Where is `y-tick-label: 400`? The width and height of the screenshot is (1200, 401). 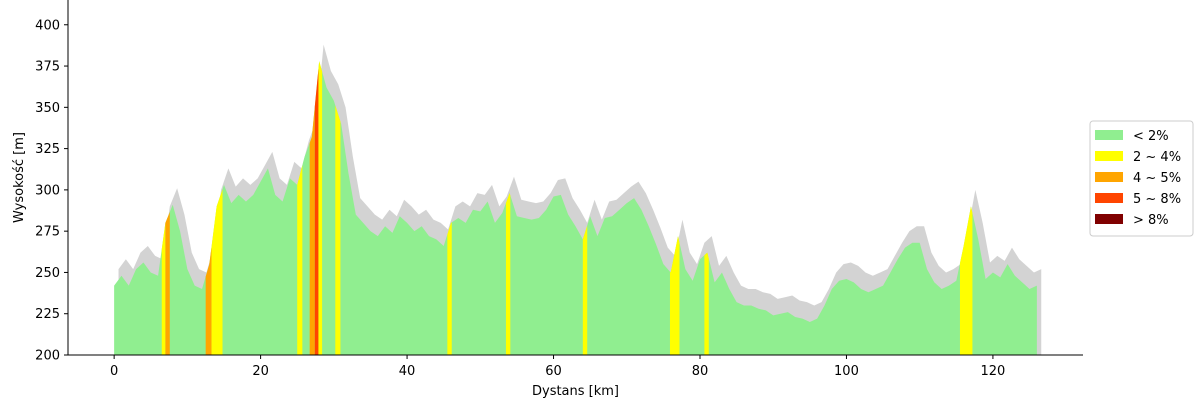 y-tick-label: 400 is located at coordinates (47, 25).